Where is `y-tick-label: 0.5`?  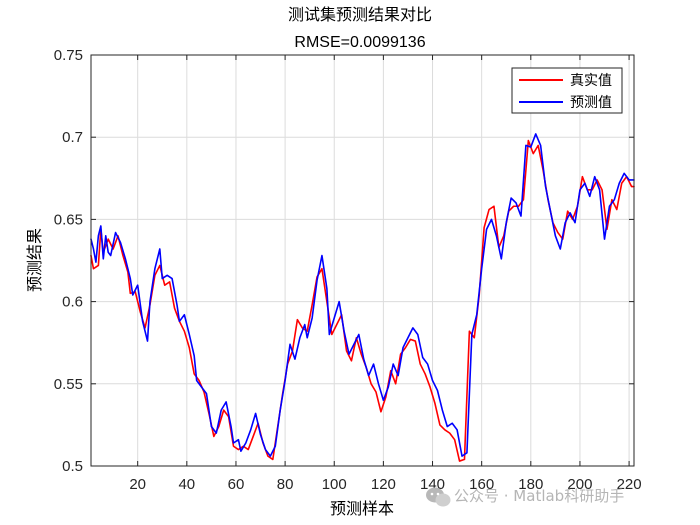 y-tick-label: 0.5 is located at coordinates (72, 466).